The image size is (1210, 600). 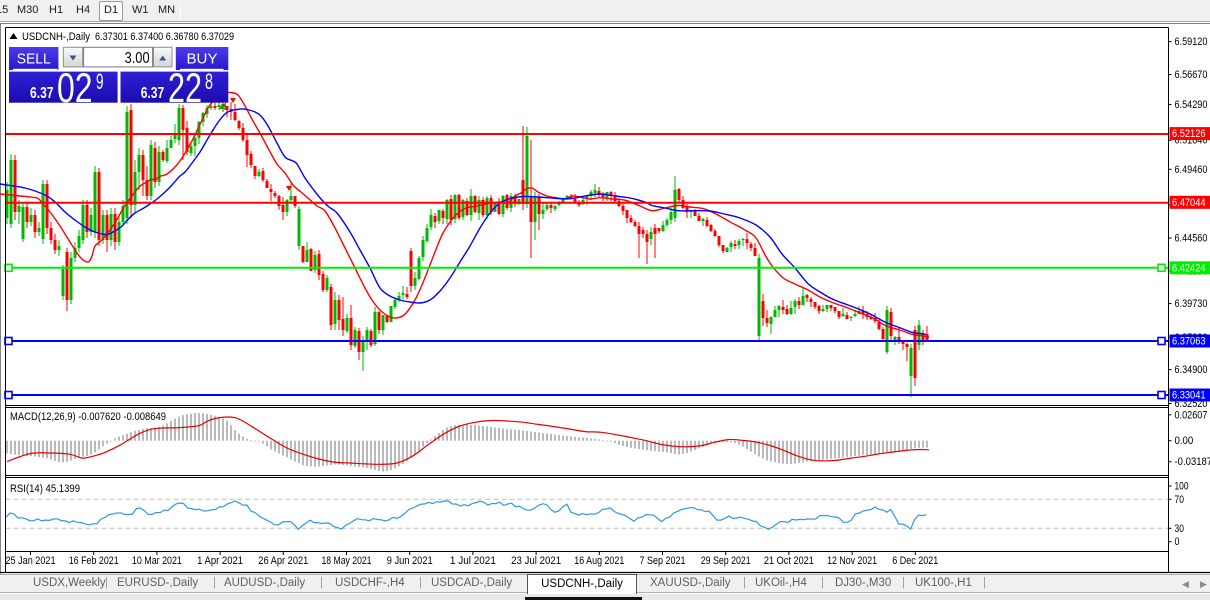 I want to click on svg-text: 0.02607, so click(x=1191, y=415).